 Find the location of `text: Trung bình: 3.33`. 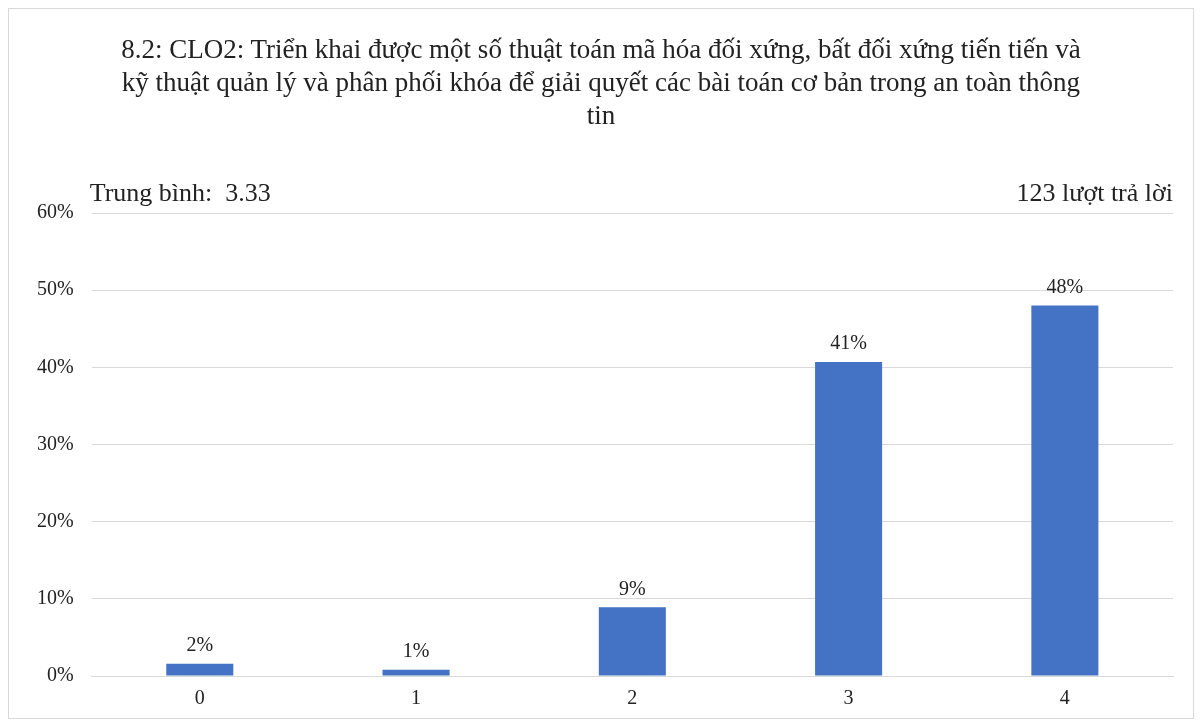

text: Trung bình: 3.33 is located at coordinates (180, 192).